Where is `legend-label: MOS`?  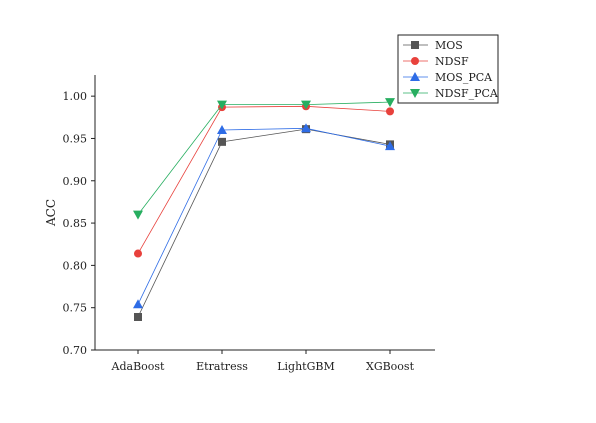 legend-label: MOS is located at coordinates (449, 45).